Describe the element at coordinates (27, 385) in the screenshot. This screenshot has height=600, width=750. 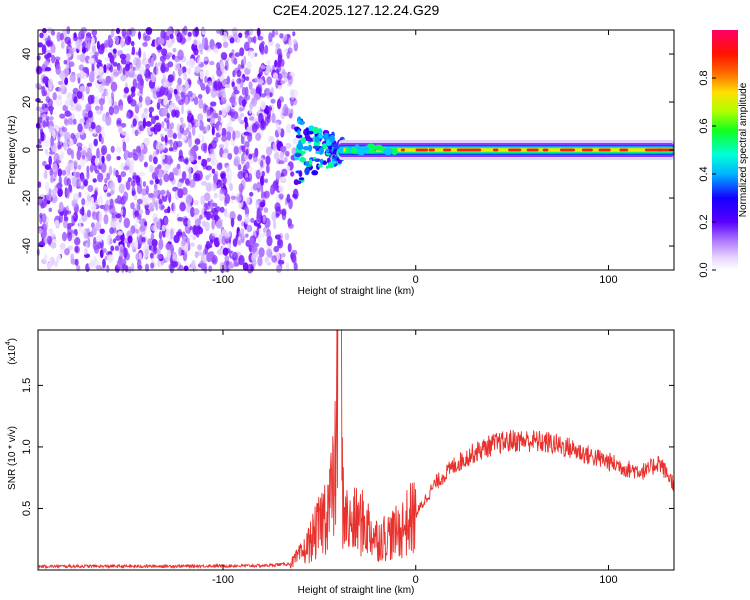
I see `y-tick-label: 1.5` at that location.